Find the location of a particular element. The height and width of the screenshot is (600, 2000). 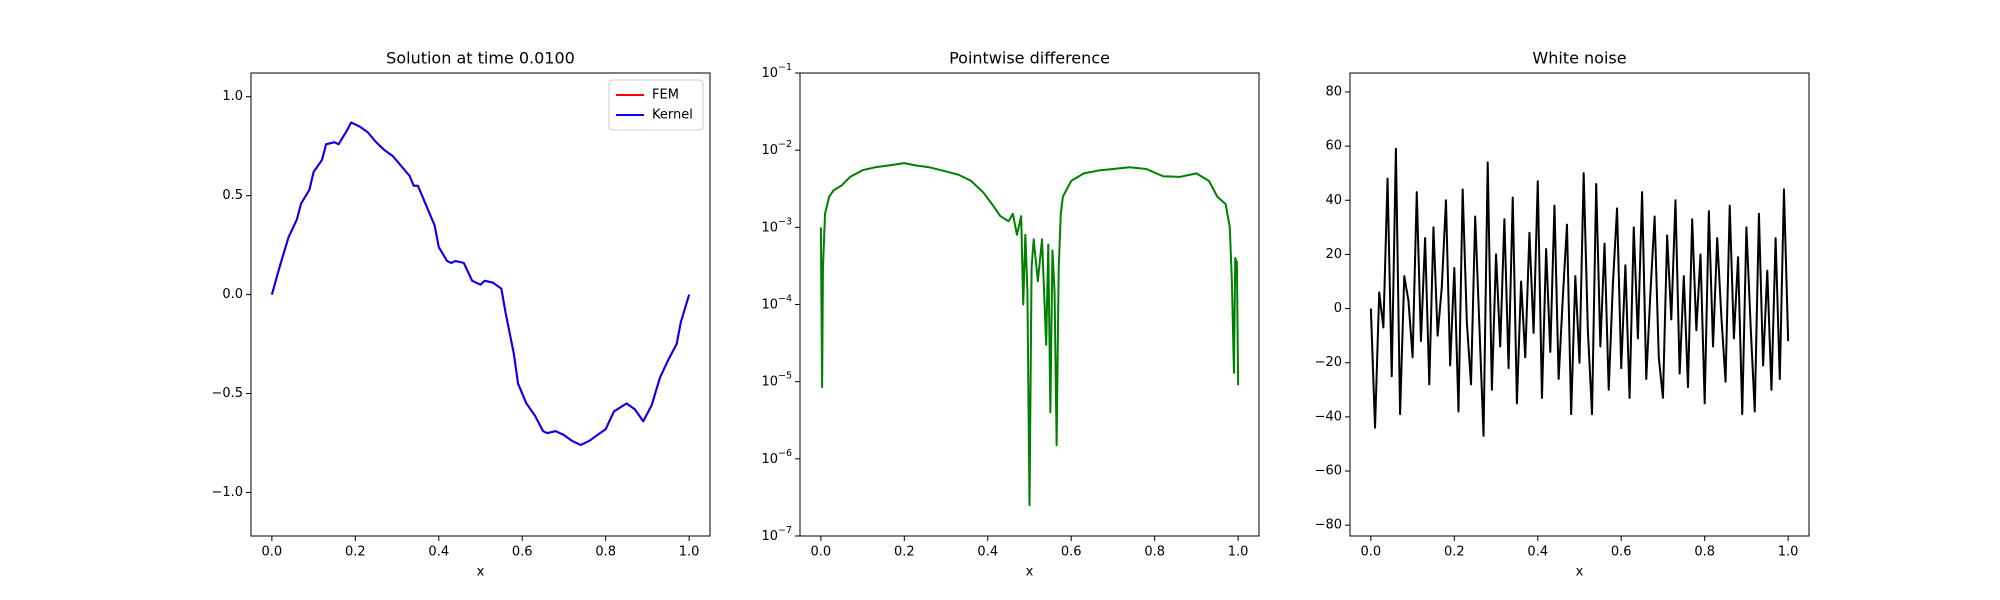

y-tick-label: −20 is located at coordinates (1328, 362).